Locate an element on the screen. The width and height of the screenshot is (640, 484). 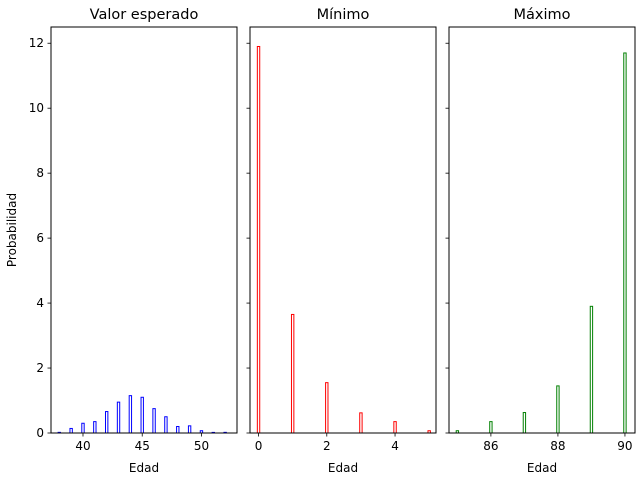
yticks-expected-value: 0 2 4 6 8 10 12 is located at coordinates (40, 238).